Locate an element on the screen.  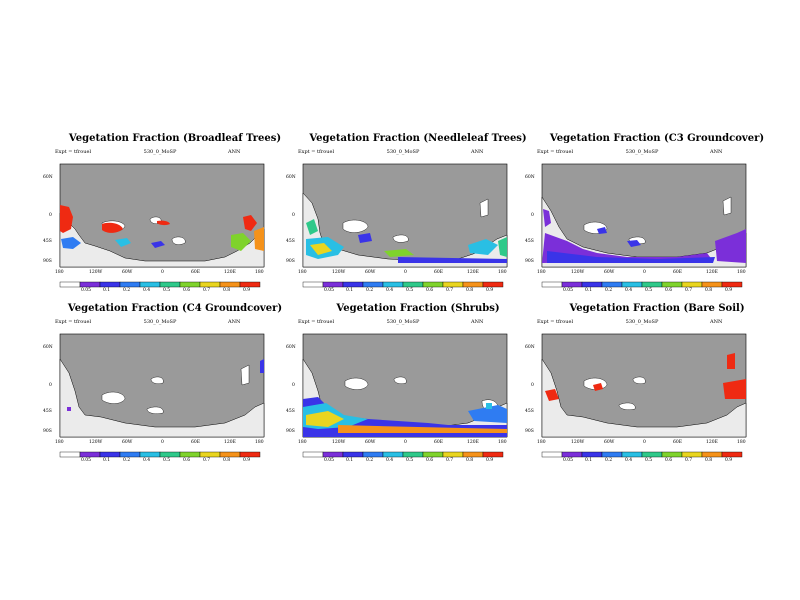
lat-label: 45S is located at coordinates (47, 241).